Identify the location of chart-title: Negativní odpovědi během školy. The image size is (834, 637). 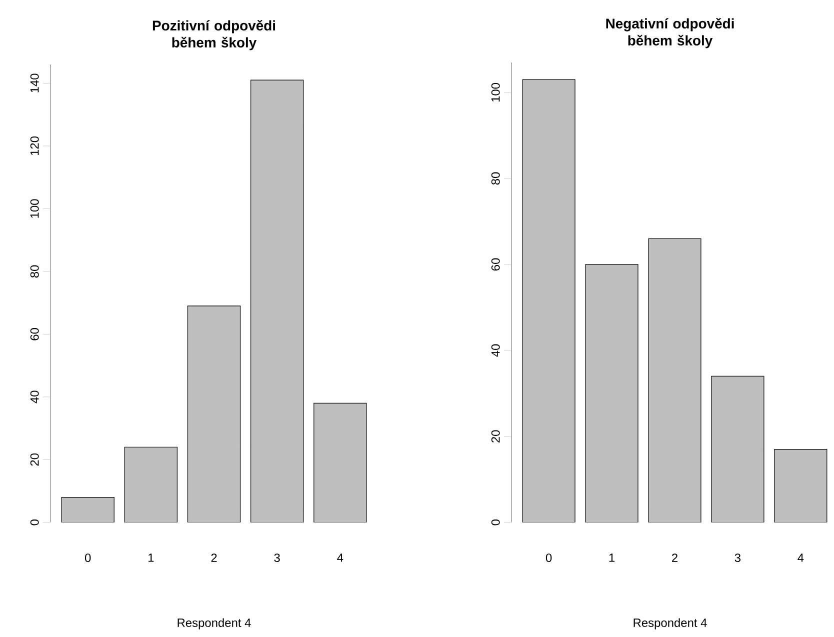
(670, 33).